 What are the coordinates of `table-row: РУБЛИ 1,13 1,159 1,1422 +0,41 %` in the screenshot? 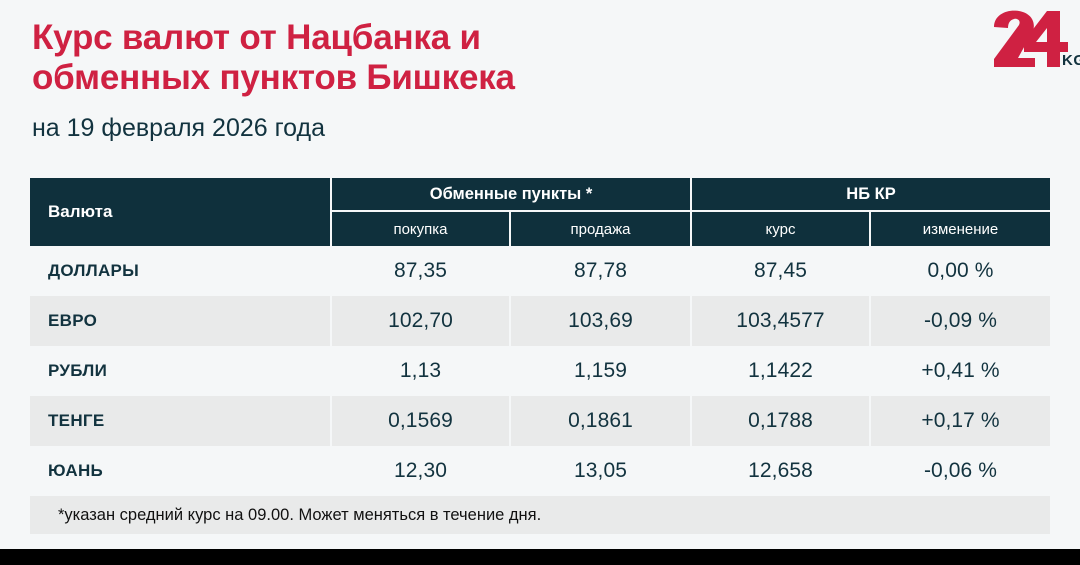 It's located at (540, 371).